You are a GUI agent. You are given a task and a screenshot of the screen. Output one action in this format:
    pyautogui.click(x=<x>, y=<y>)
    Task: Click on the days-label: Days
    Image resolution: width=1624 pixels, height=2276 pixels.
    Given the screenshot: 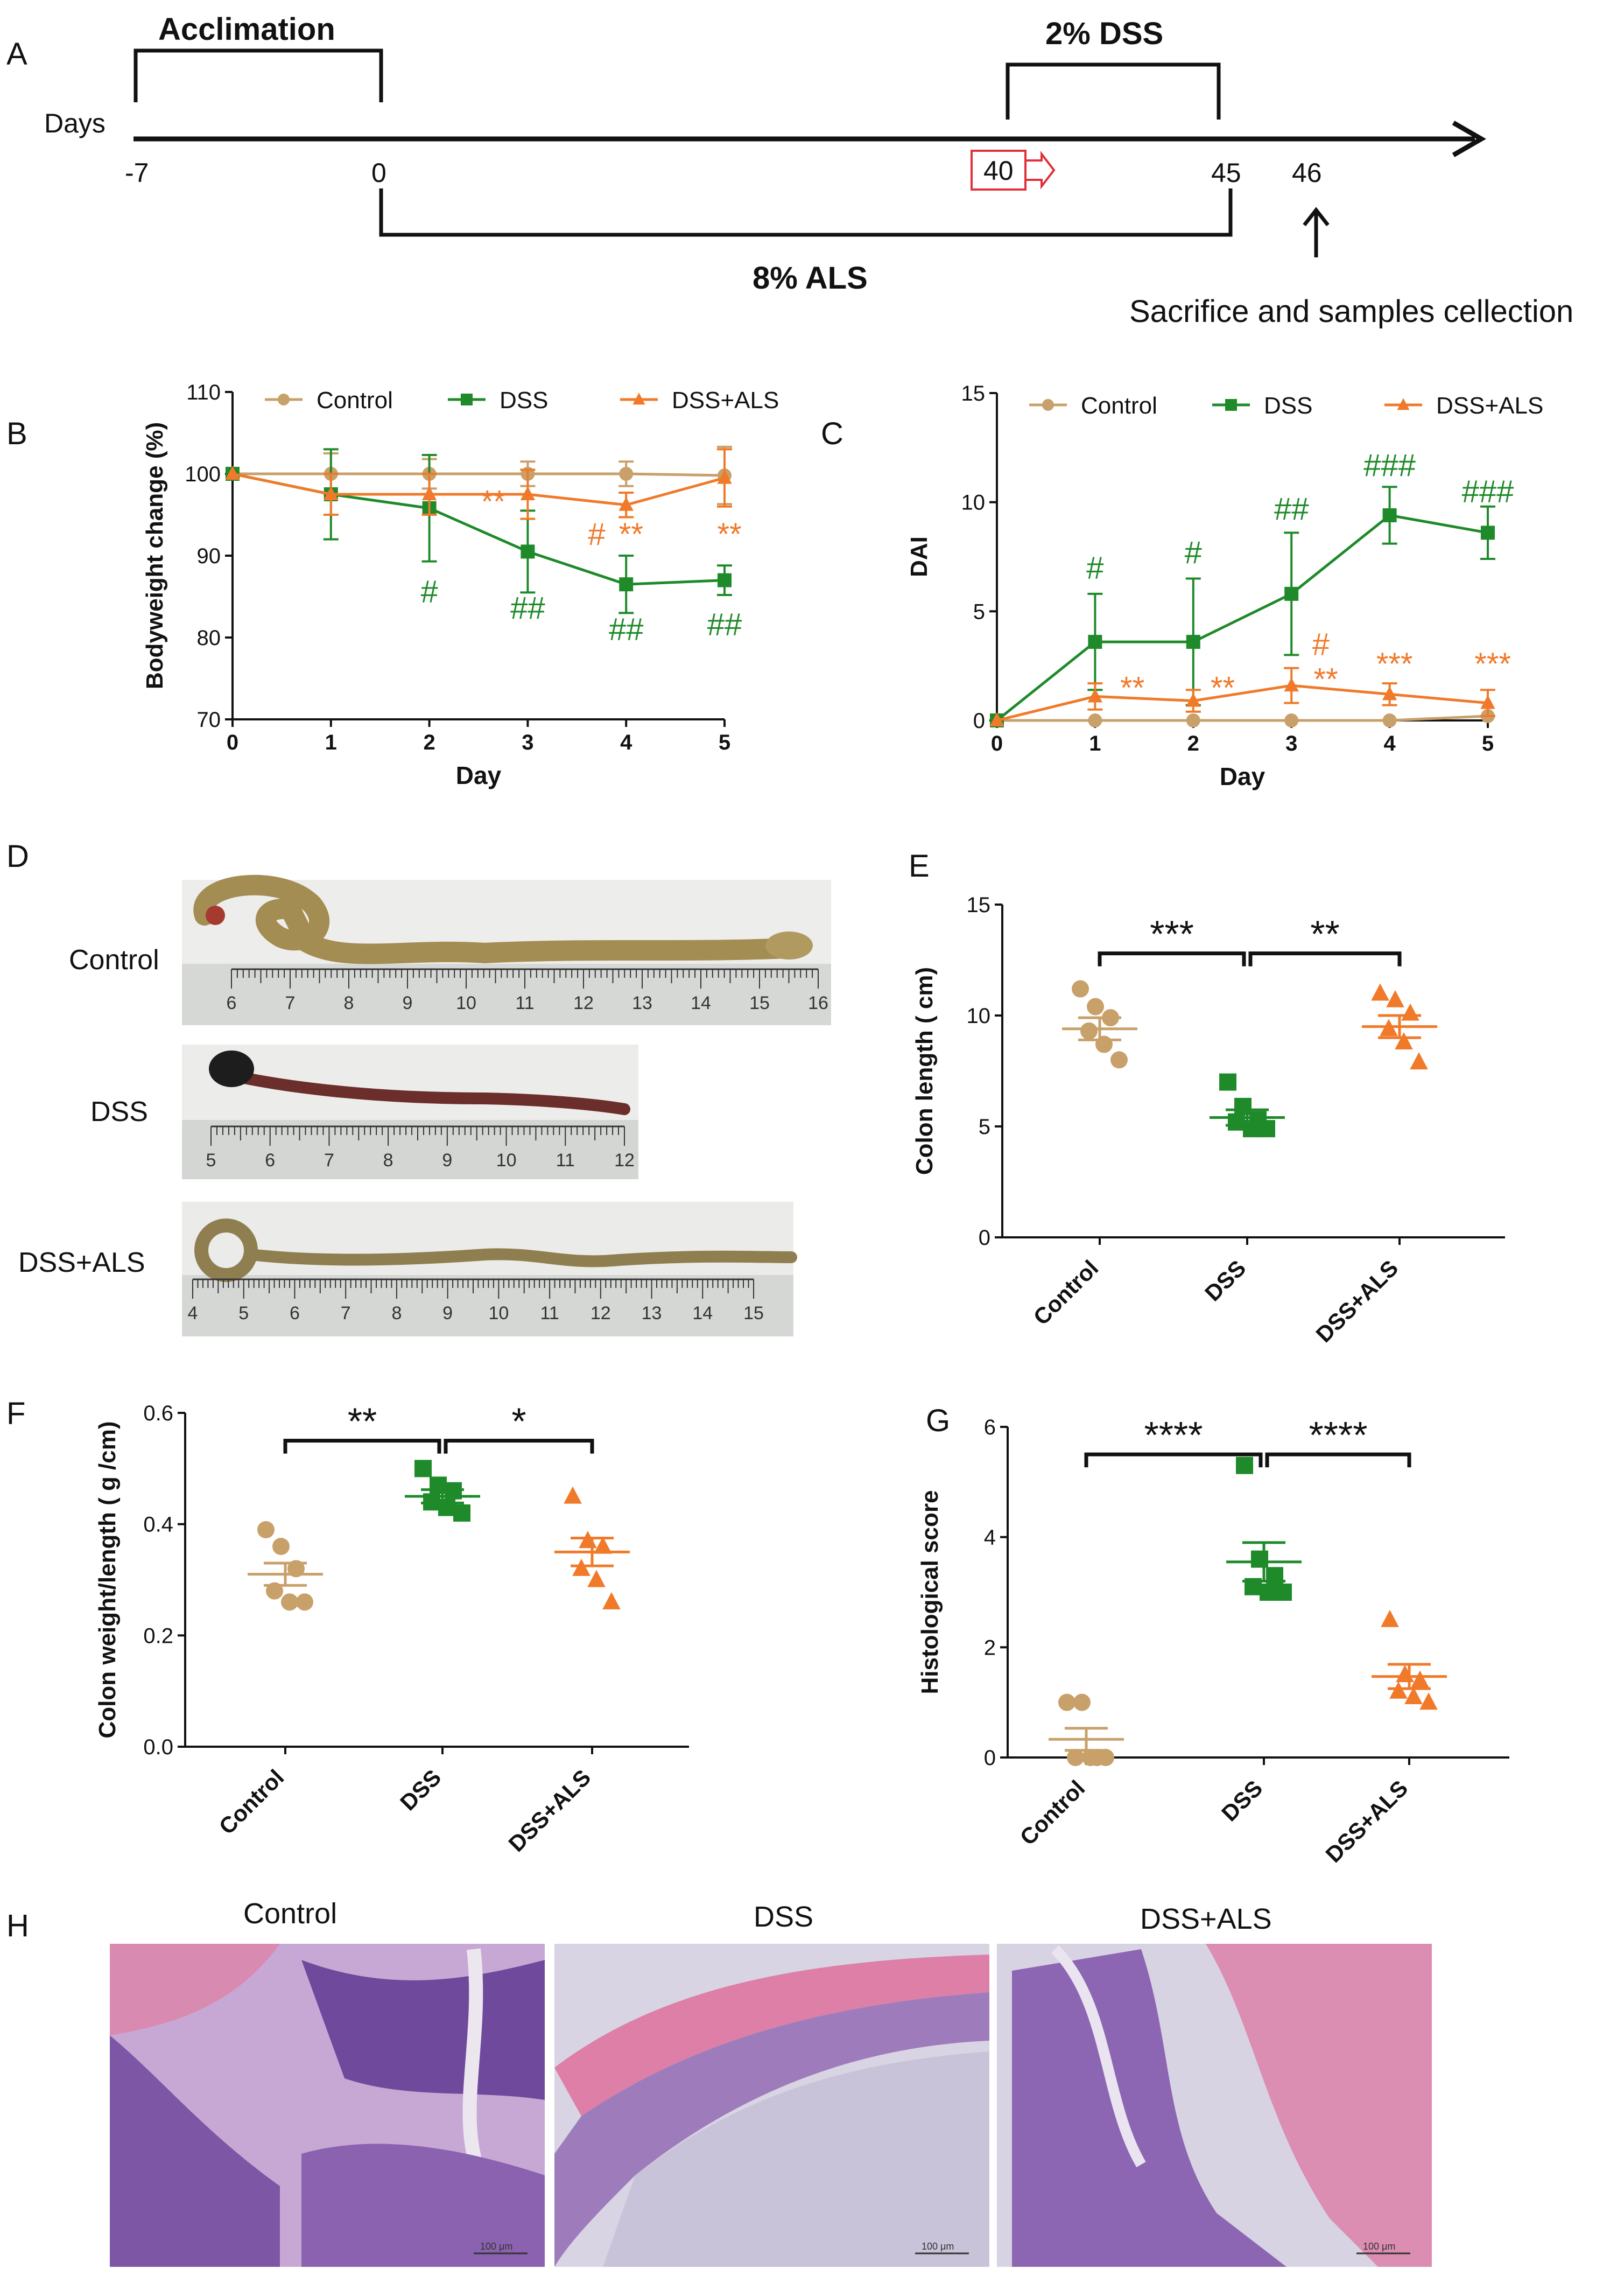 What is the action you would take?
    pyautogui.click(x=75, y=123)
    